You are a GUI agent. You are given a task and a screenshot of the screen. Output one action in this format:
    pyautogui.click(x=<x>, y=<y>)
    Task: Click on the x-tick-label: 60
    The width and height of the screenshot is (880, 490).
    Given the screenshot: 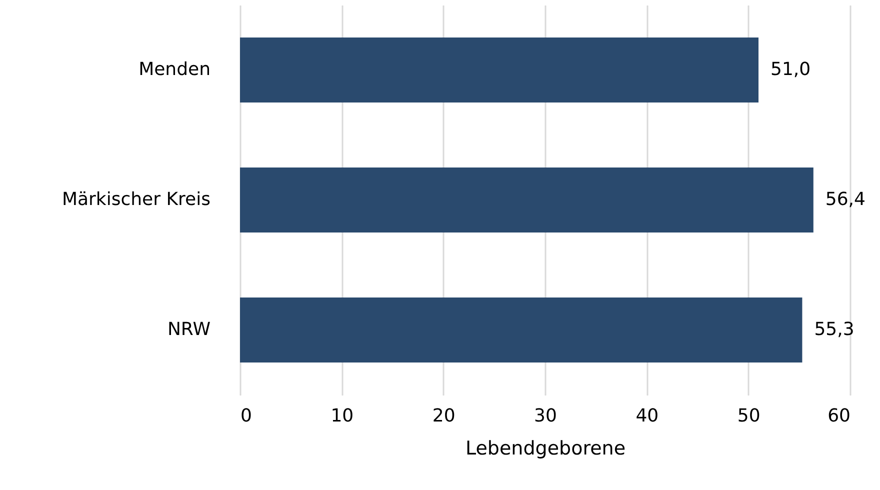 What is the action you would take?
    pyautogui.click(x=839, y=416)
    